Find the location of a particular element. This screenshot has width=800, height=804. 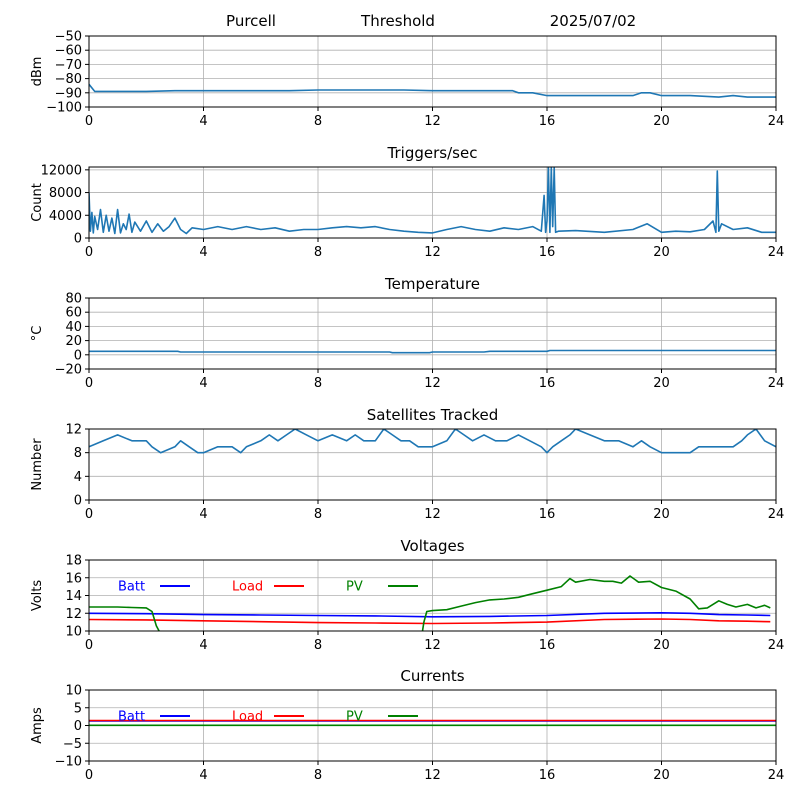

panel-title: Satellites Tracked is located at coordinates (432, 415).